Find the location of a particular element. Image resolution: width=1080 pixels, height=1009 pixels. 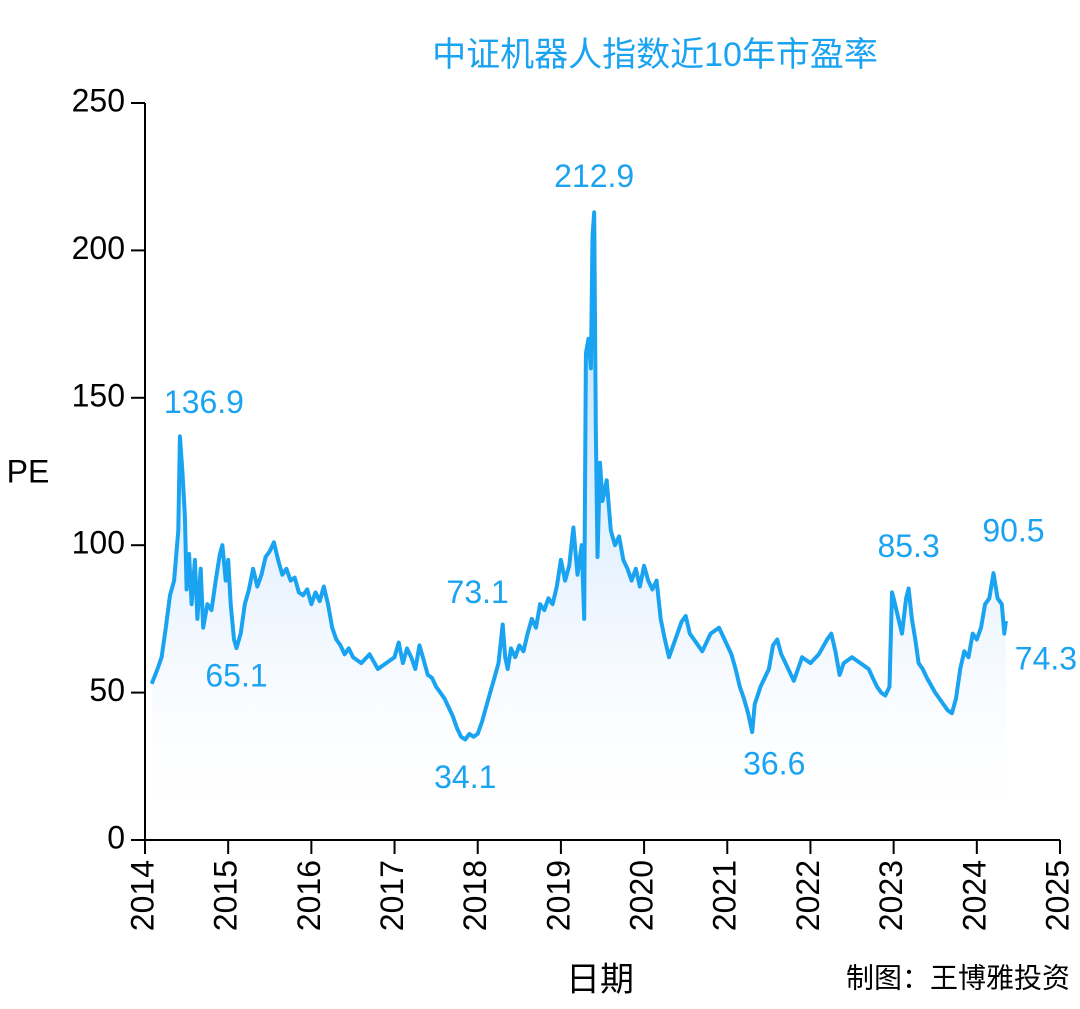

y-tick-label: 150 is located at coordinates (98, 395).